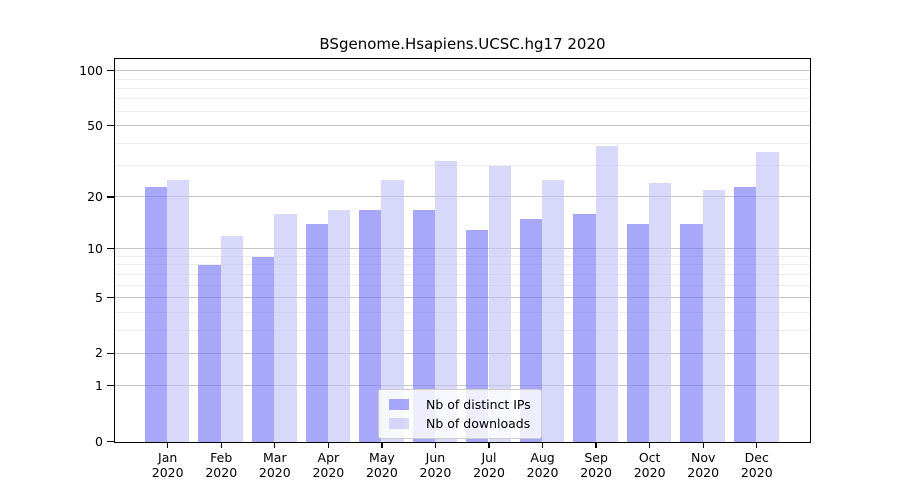 This screenshot has width=900, height=500. Describe the element at coordinates (99, 353) in the screenshot. I see `y-tick-label: 2` at that location.